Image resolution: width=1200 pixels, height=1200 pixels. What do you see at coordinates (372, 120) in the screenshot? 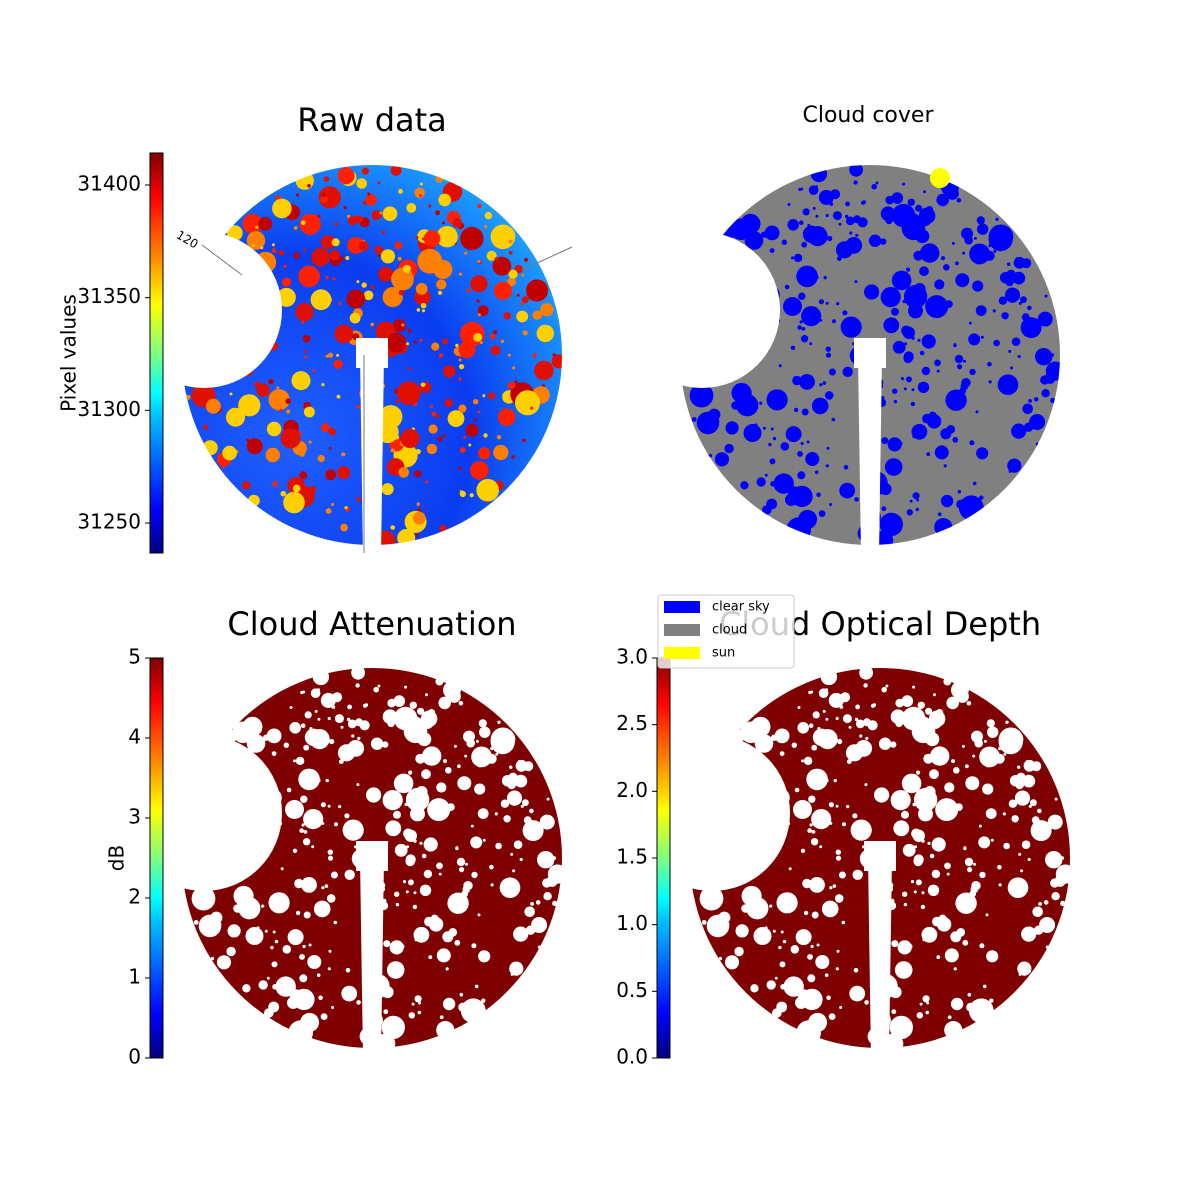
I see `panel-title: Raw data` at bounding box center [372, 120].